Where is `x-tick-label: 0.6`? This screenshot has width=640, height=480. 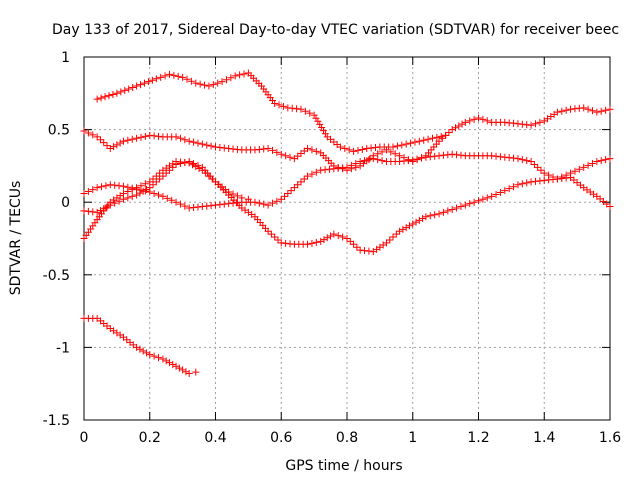
x-tick-label: 0.6 is located at coordinates (281, 438).